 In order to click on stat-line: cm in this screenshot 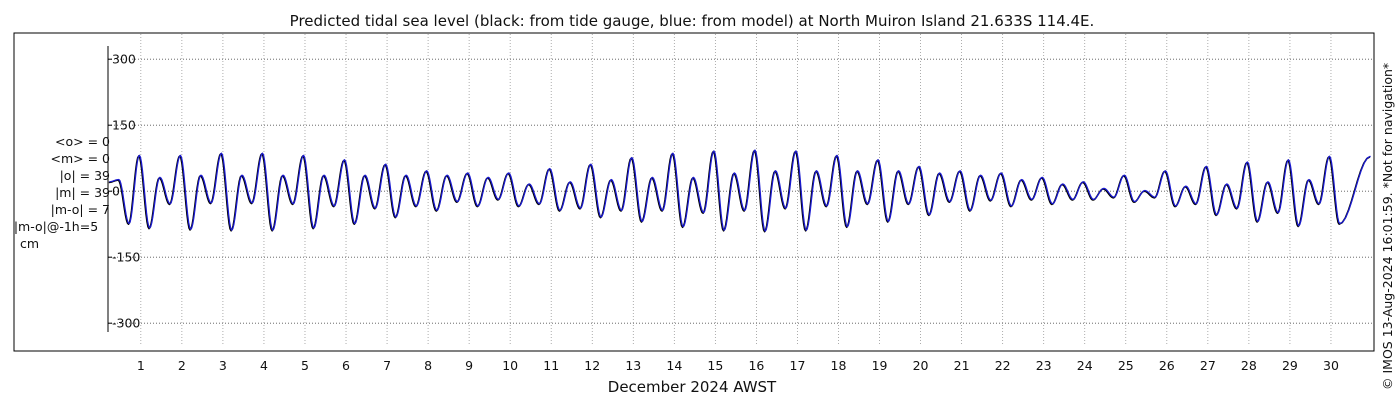, I will do `click(30, 243)`.